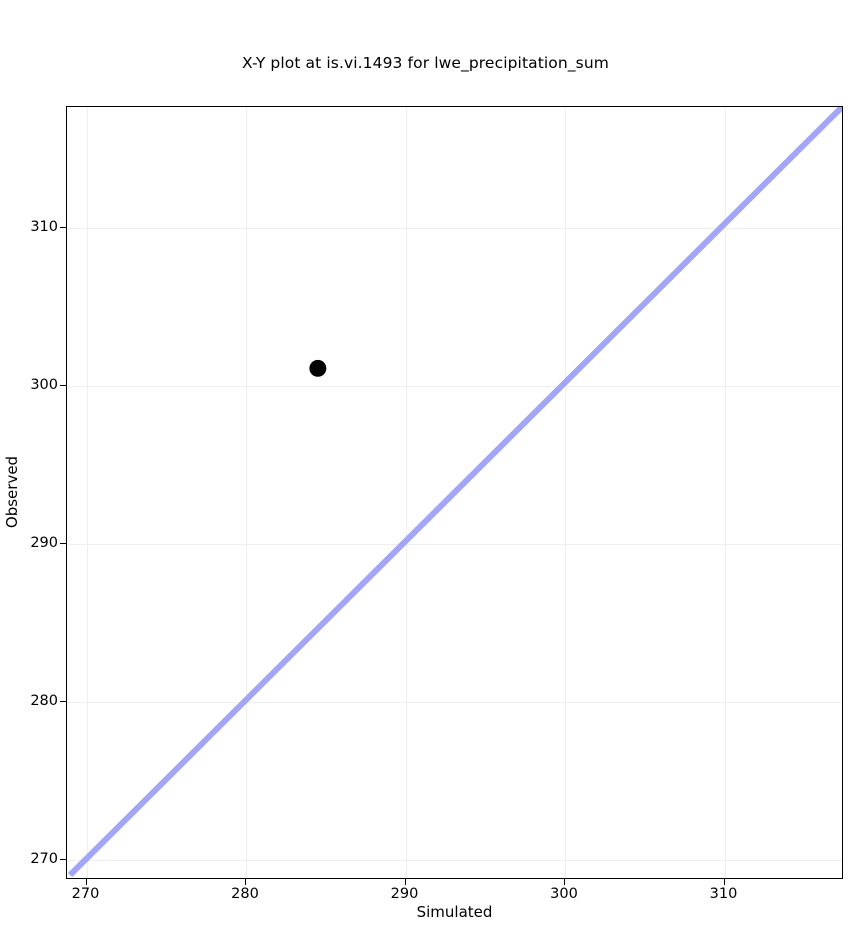  I want to click on x-tick-label-300: 300, so click(564, 894).